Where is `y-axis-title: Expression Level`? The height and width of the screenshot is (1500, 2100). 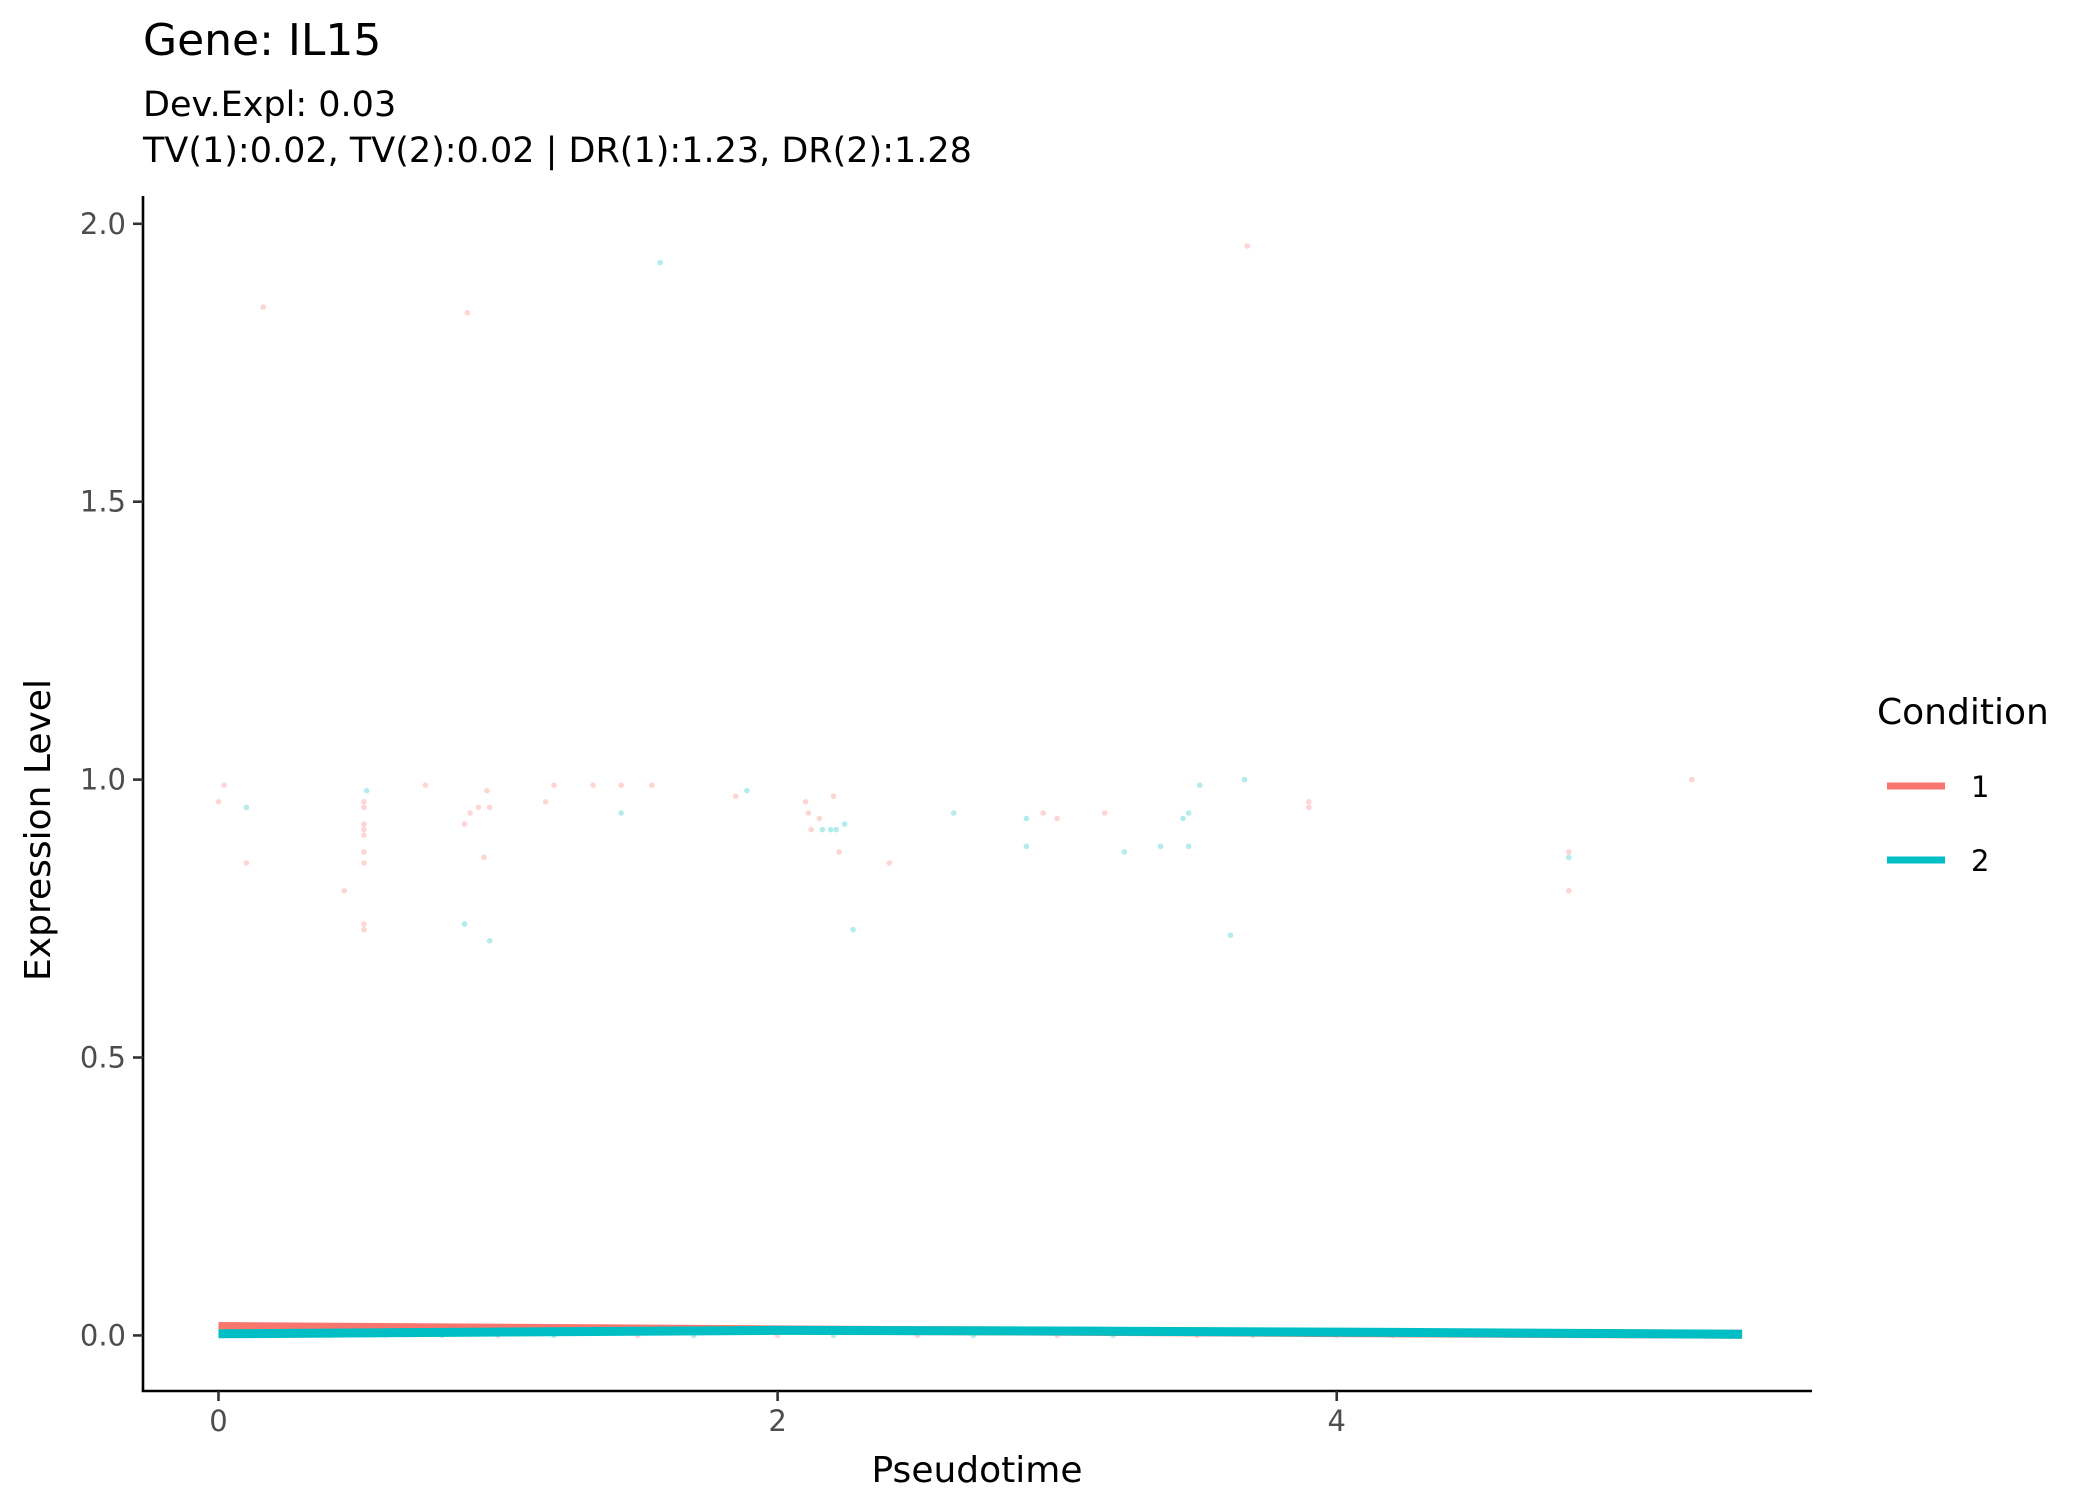
y-axis-title: Expression Level is located at coordinates (38, 830).